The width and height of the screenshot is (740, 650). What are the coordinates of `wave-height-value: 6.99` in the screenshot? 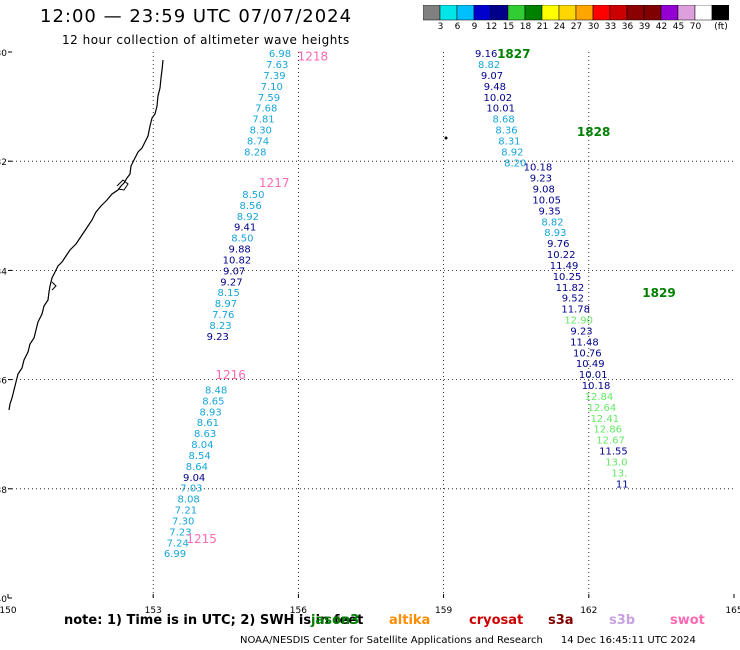 It's located at (175, 554).